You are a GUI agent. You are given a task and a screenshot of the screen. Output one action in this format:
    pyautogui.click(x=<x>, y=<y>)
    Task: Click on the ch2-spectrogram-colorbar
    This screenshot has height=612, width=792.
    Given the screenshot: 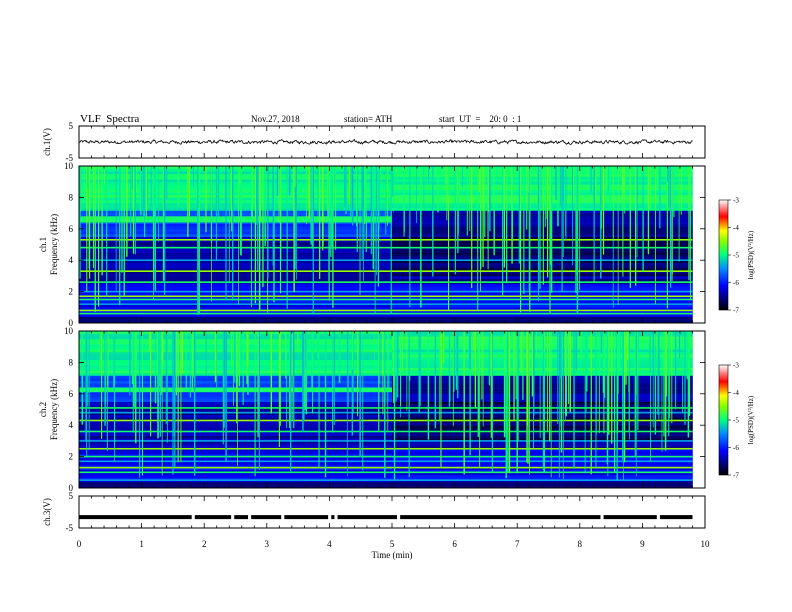 What is the action you would take?
    pyautogui.click(x=723, y=420)
    